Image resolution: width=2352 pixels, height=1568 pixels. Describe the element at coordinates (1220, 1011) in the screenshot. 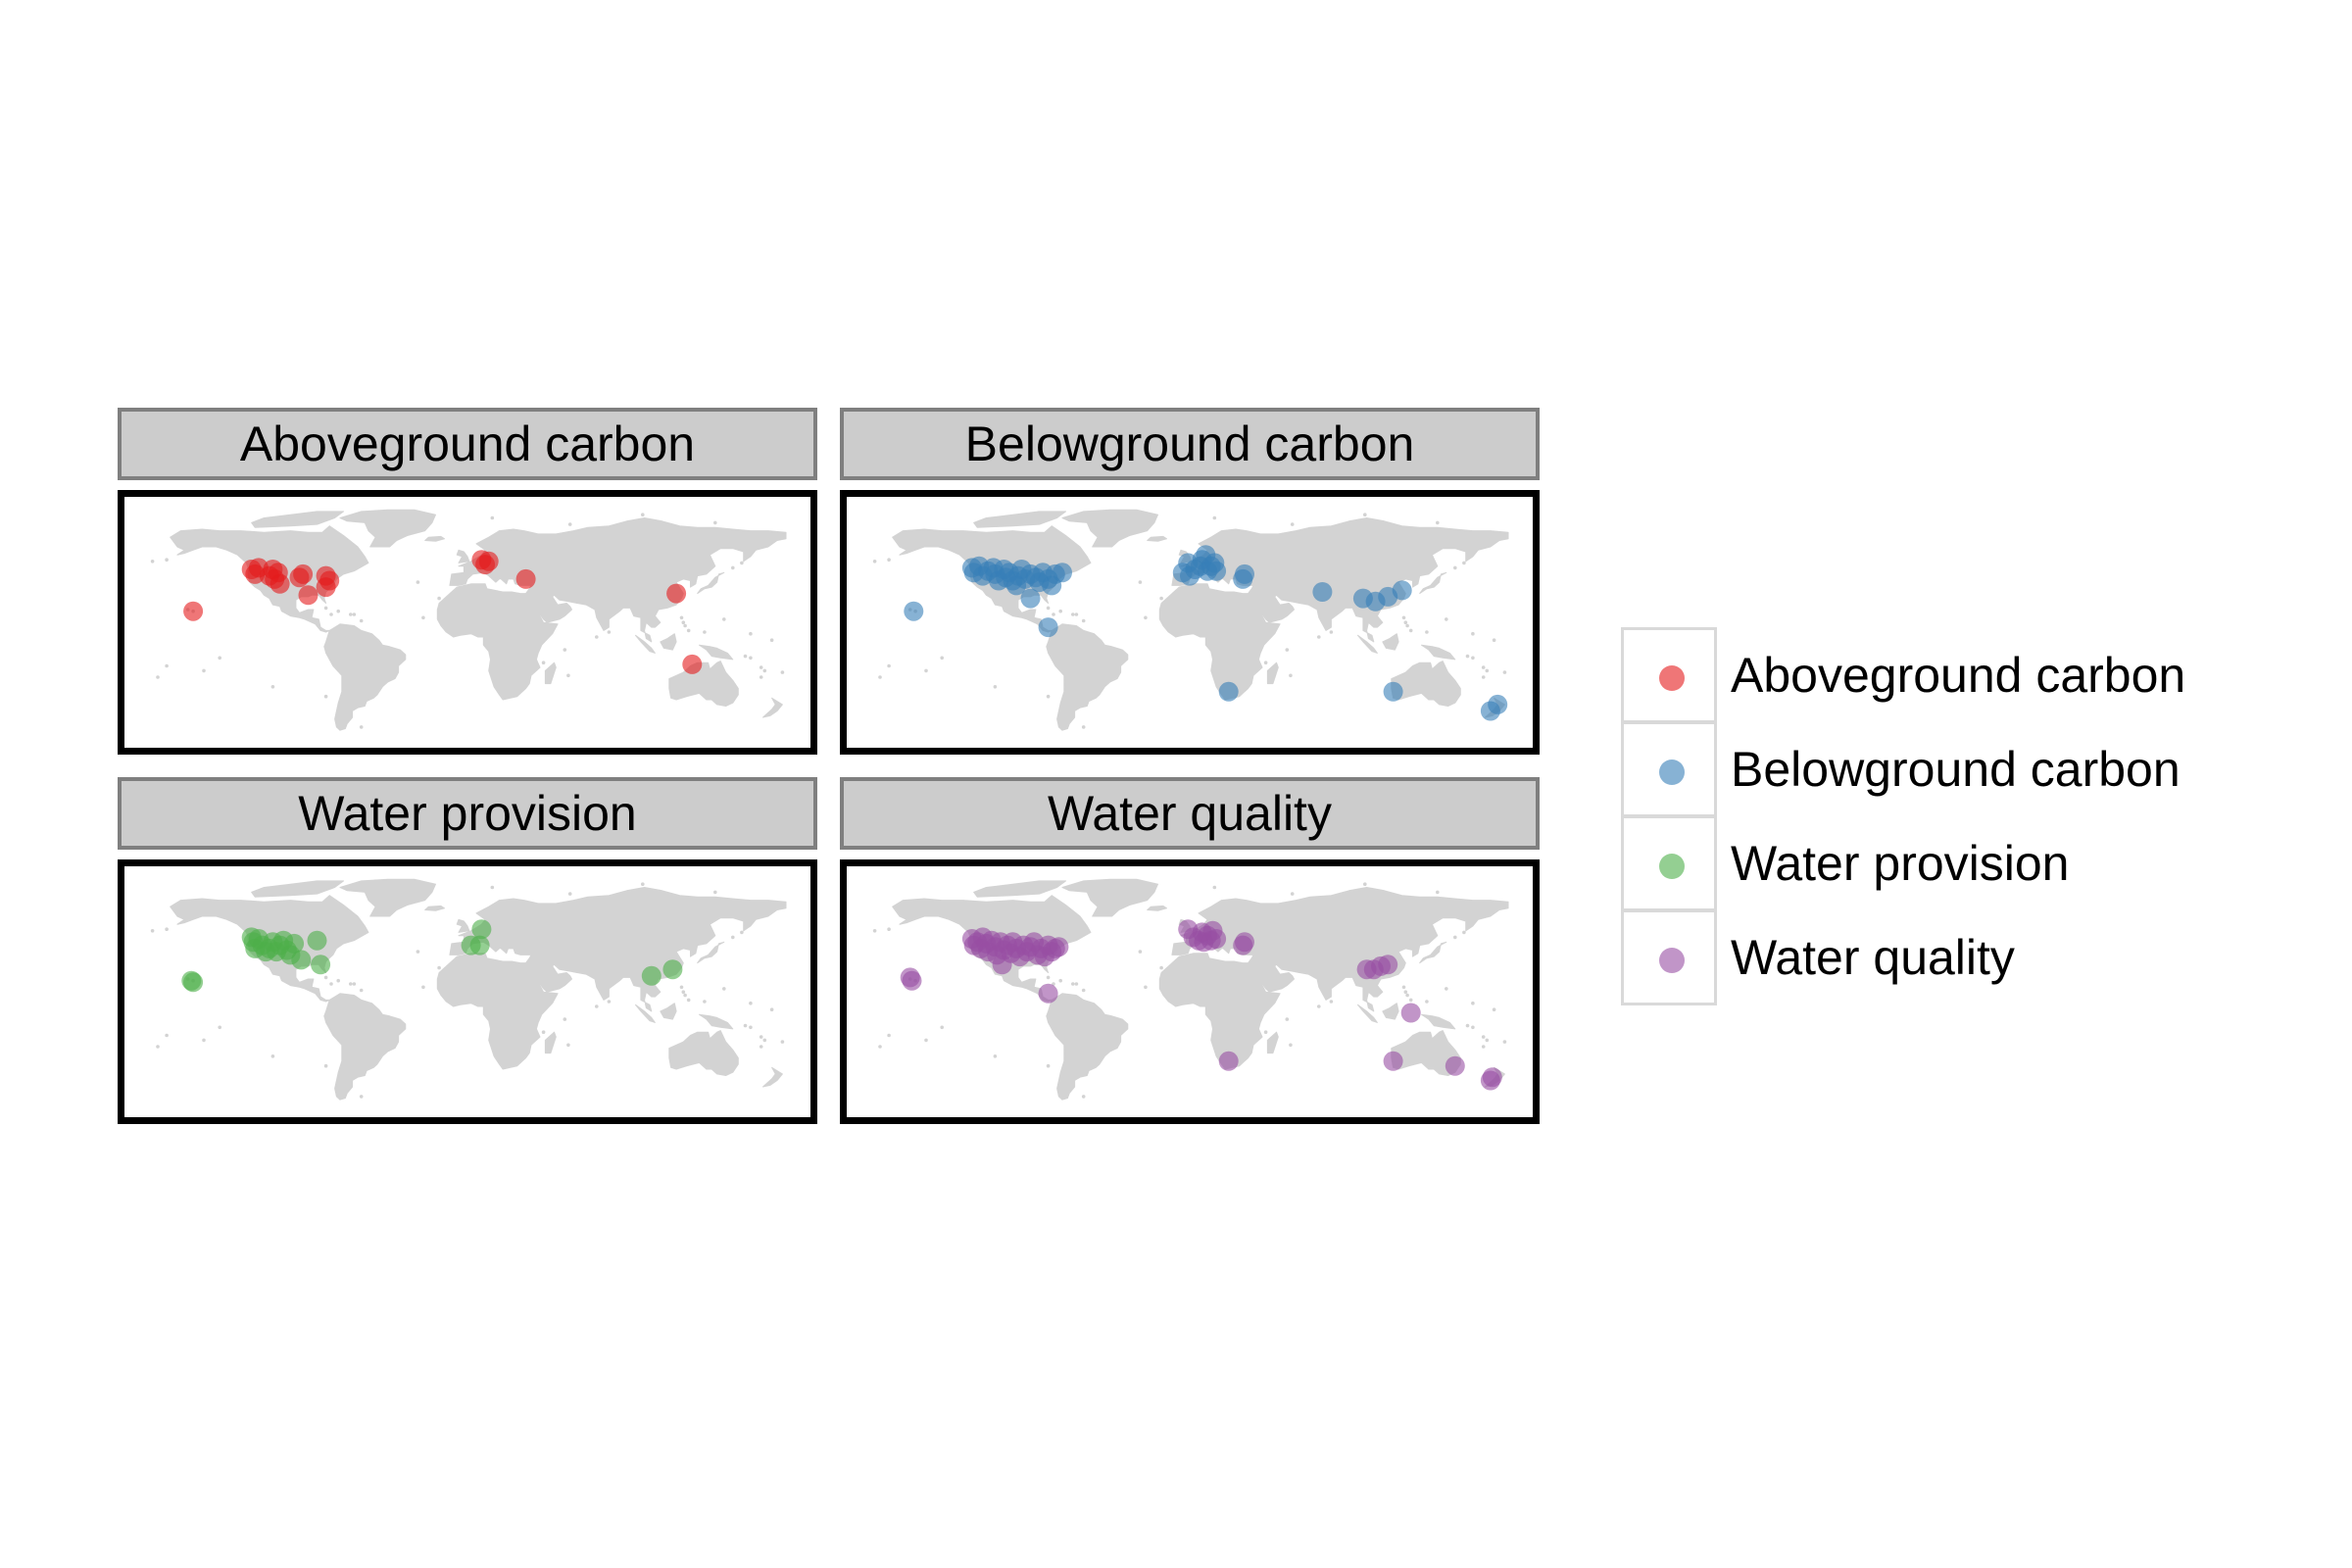

I see `land-africa` at that location.